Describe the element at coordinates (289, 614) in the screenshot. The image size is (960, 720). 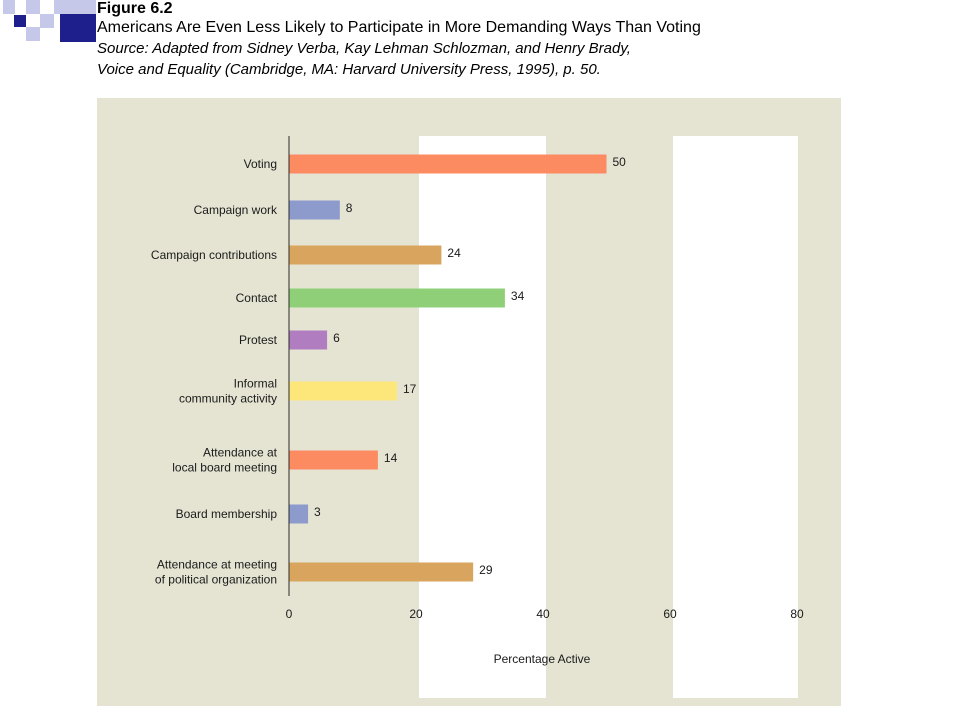
I see `x-tick-label-0: 0` at that location.